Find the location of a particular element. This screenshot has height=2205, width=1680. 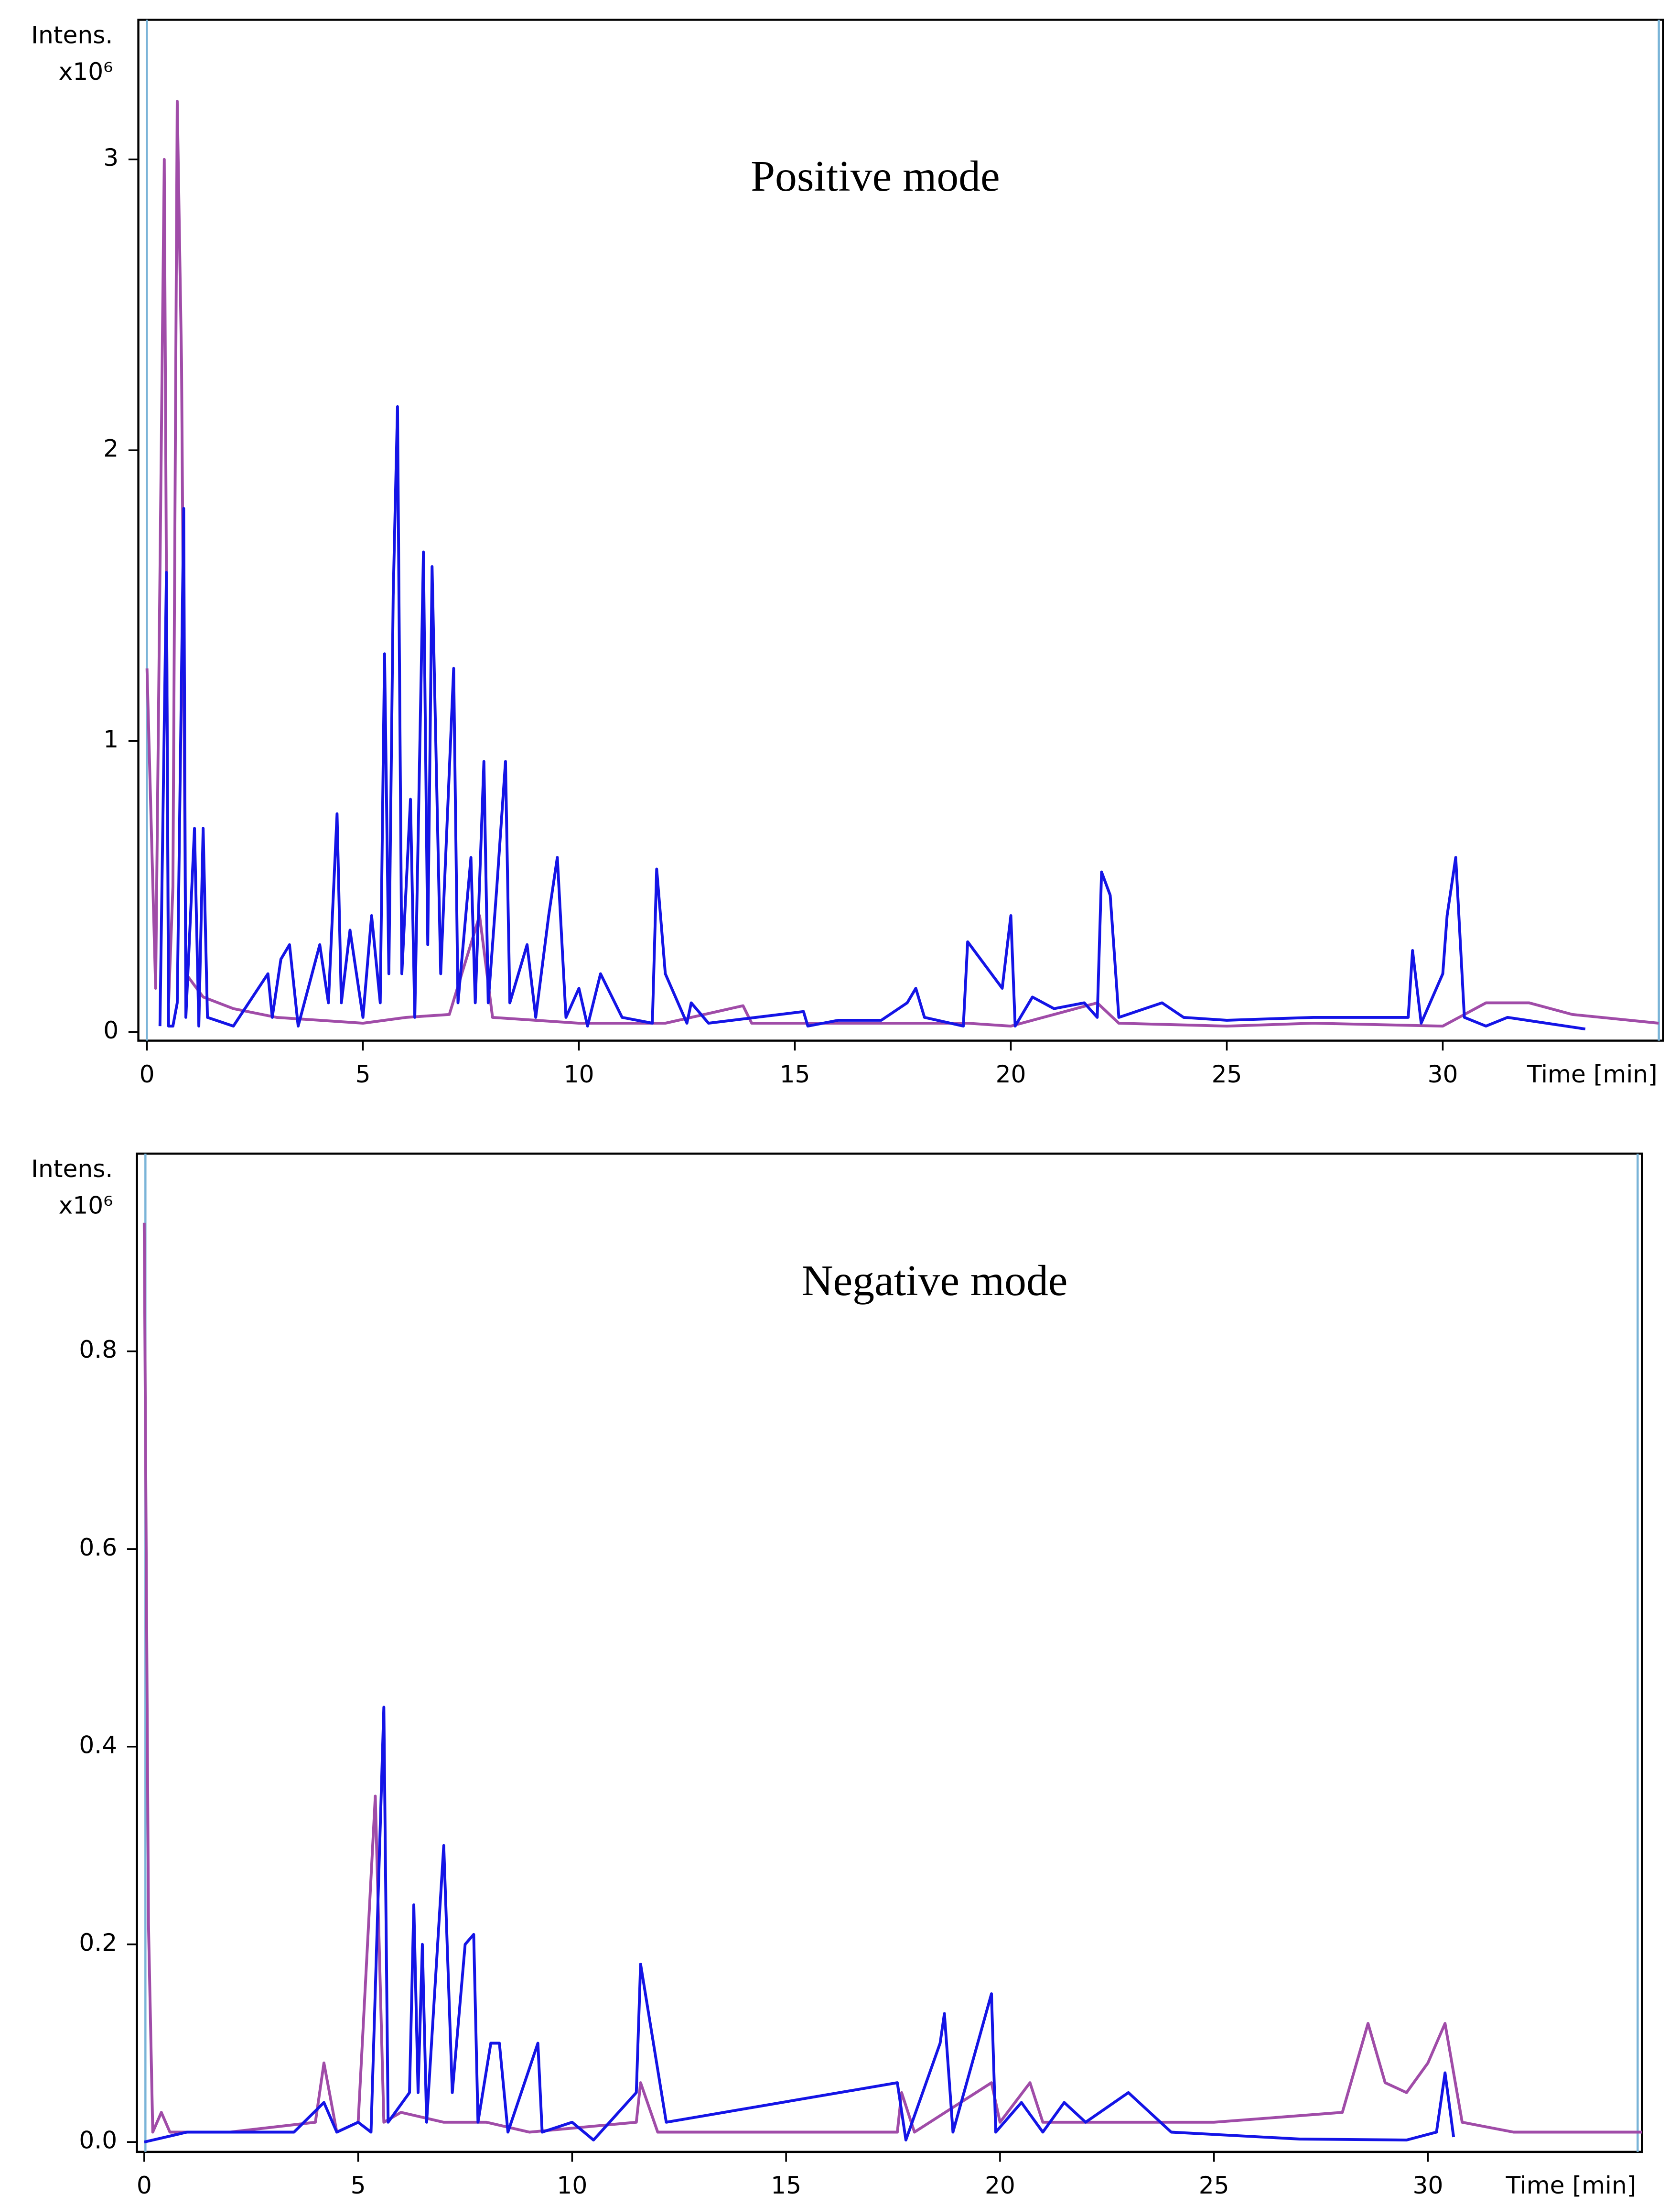

y-tick-label: 1 is located at coordinates (111, 739).